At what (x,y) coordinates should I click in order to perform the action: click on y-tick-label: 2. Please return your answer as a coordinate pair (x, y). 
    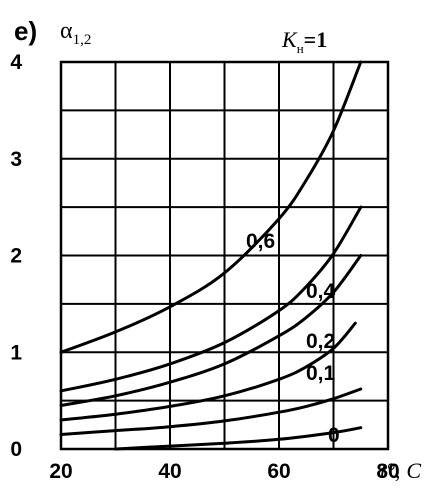
    Looking at the image, I should click on (16, 256).